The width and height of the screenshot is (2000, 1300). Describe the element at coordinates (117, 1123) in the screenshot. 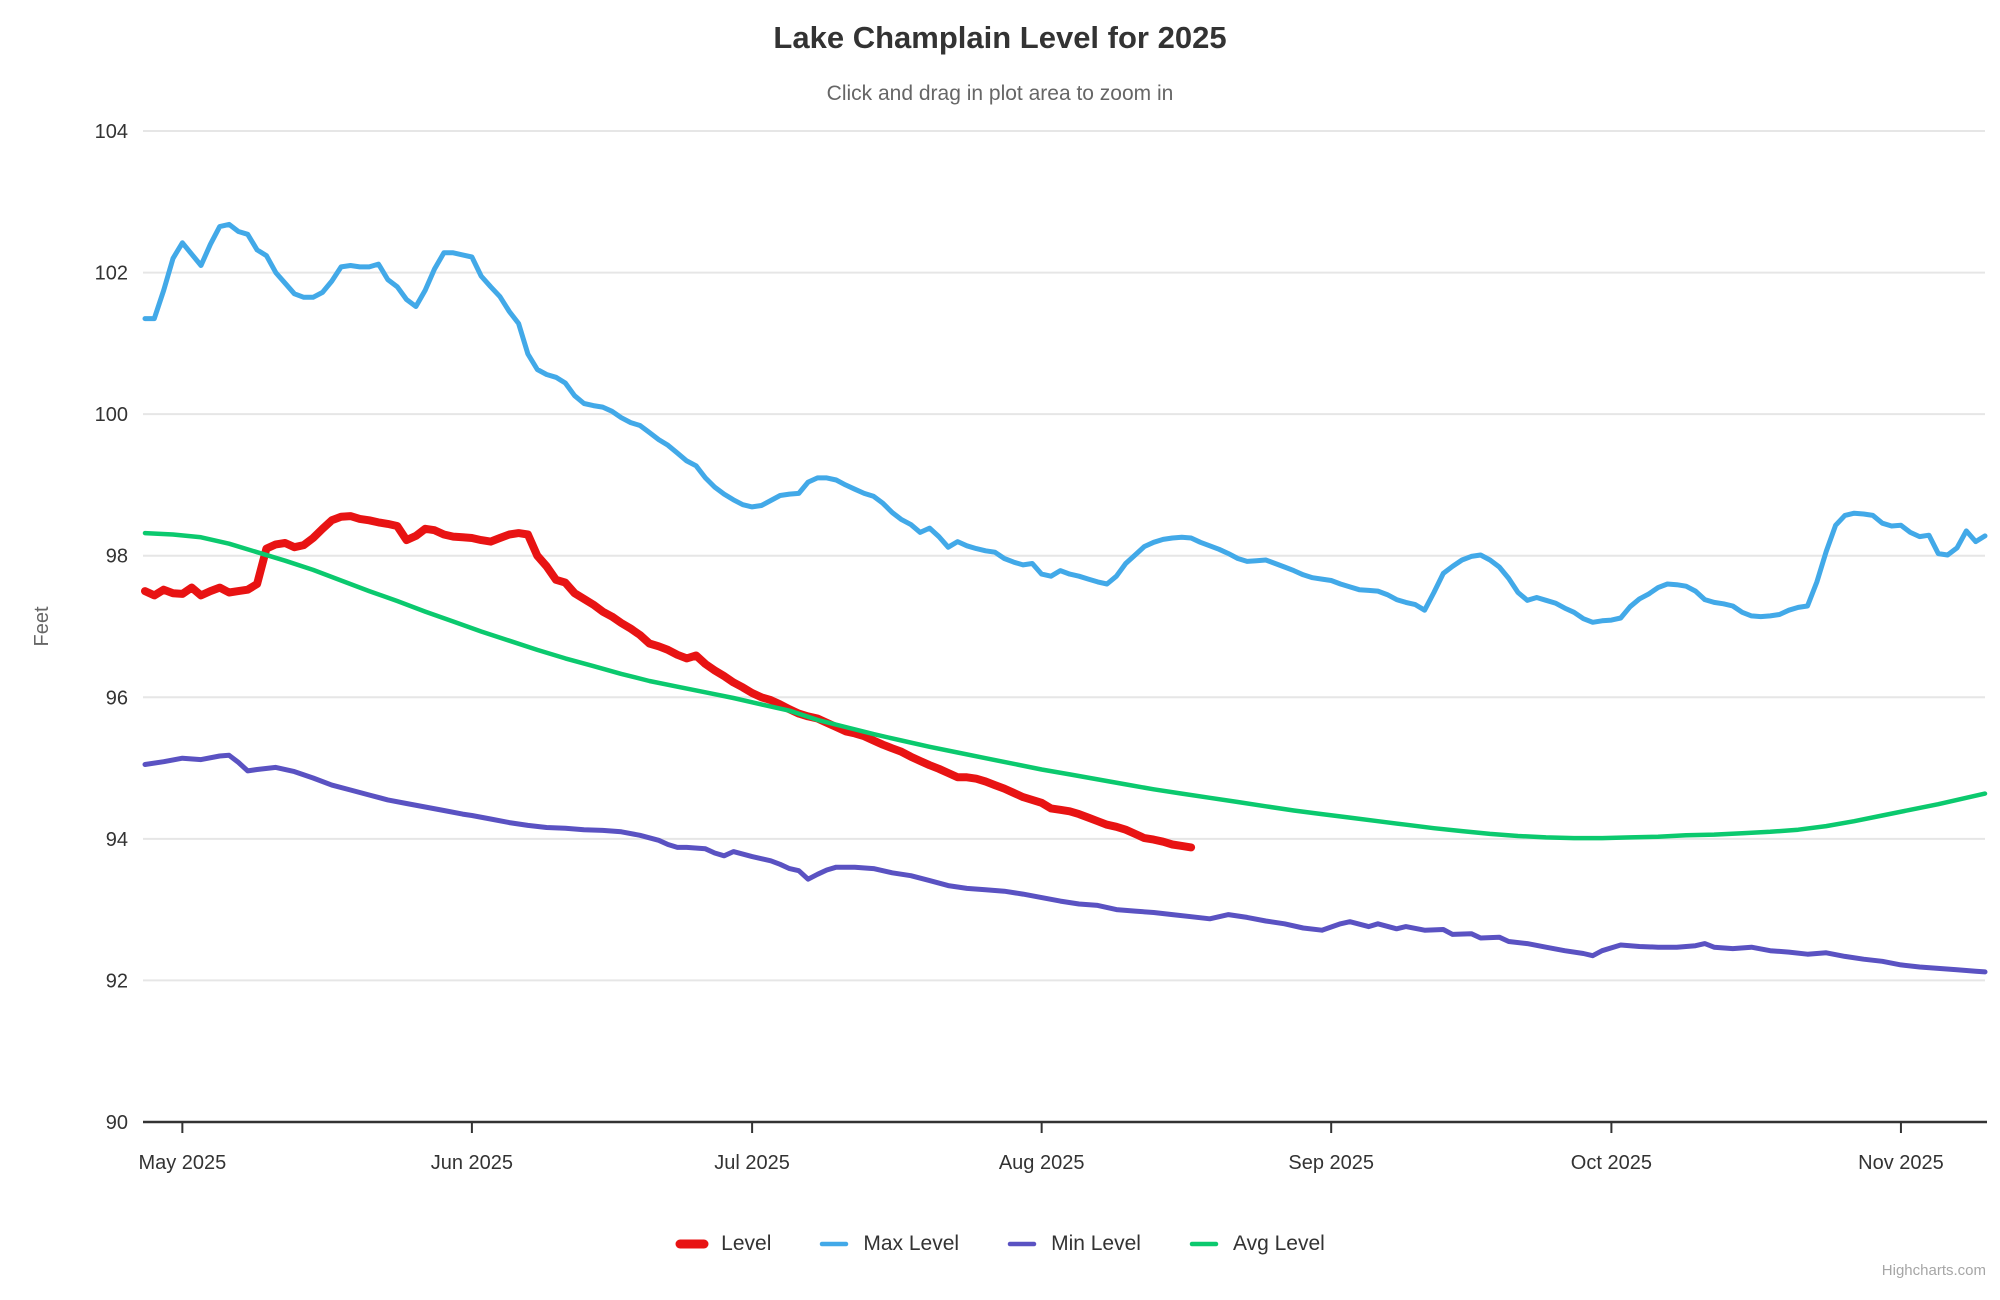

I see `y-axis-label-90: 90` at that location.